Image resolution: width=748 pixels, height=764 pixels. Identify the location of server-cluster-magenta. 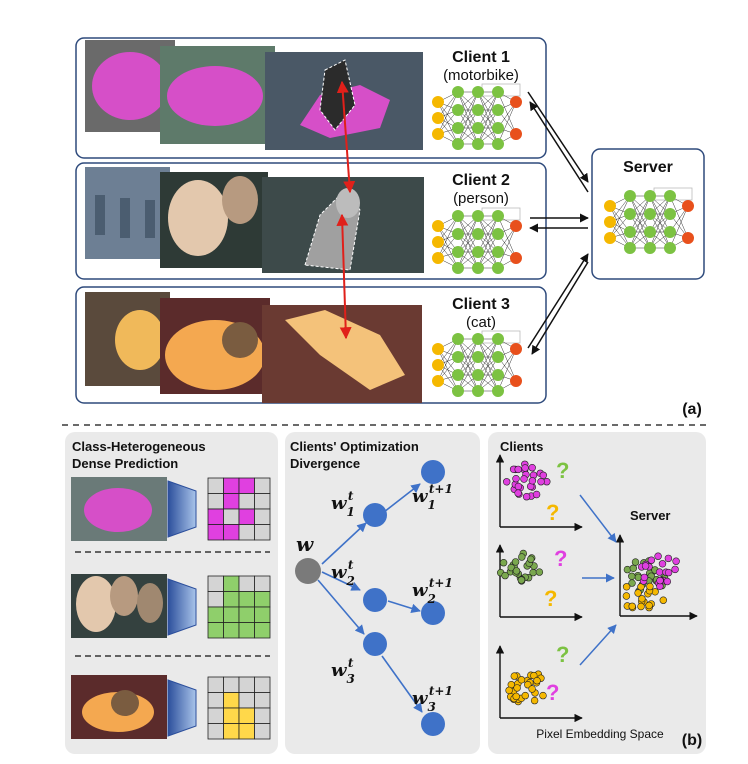
(658, 571).